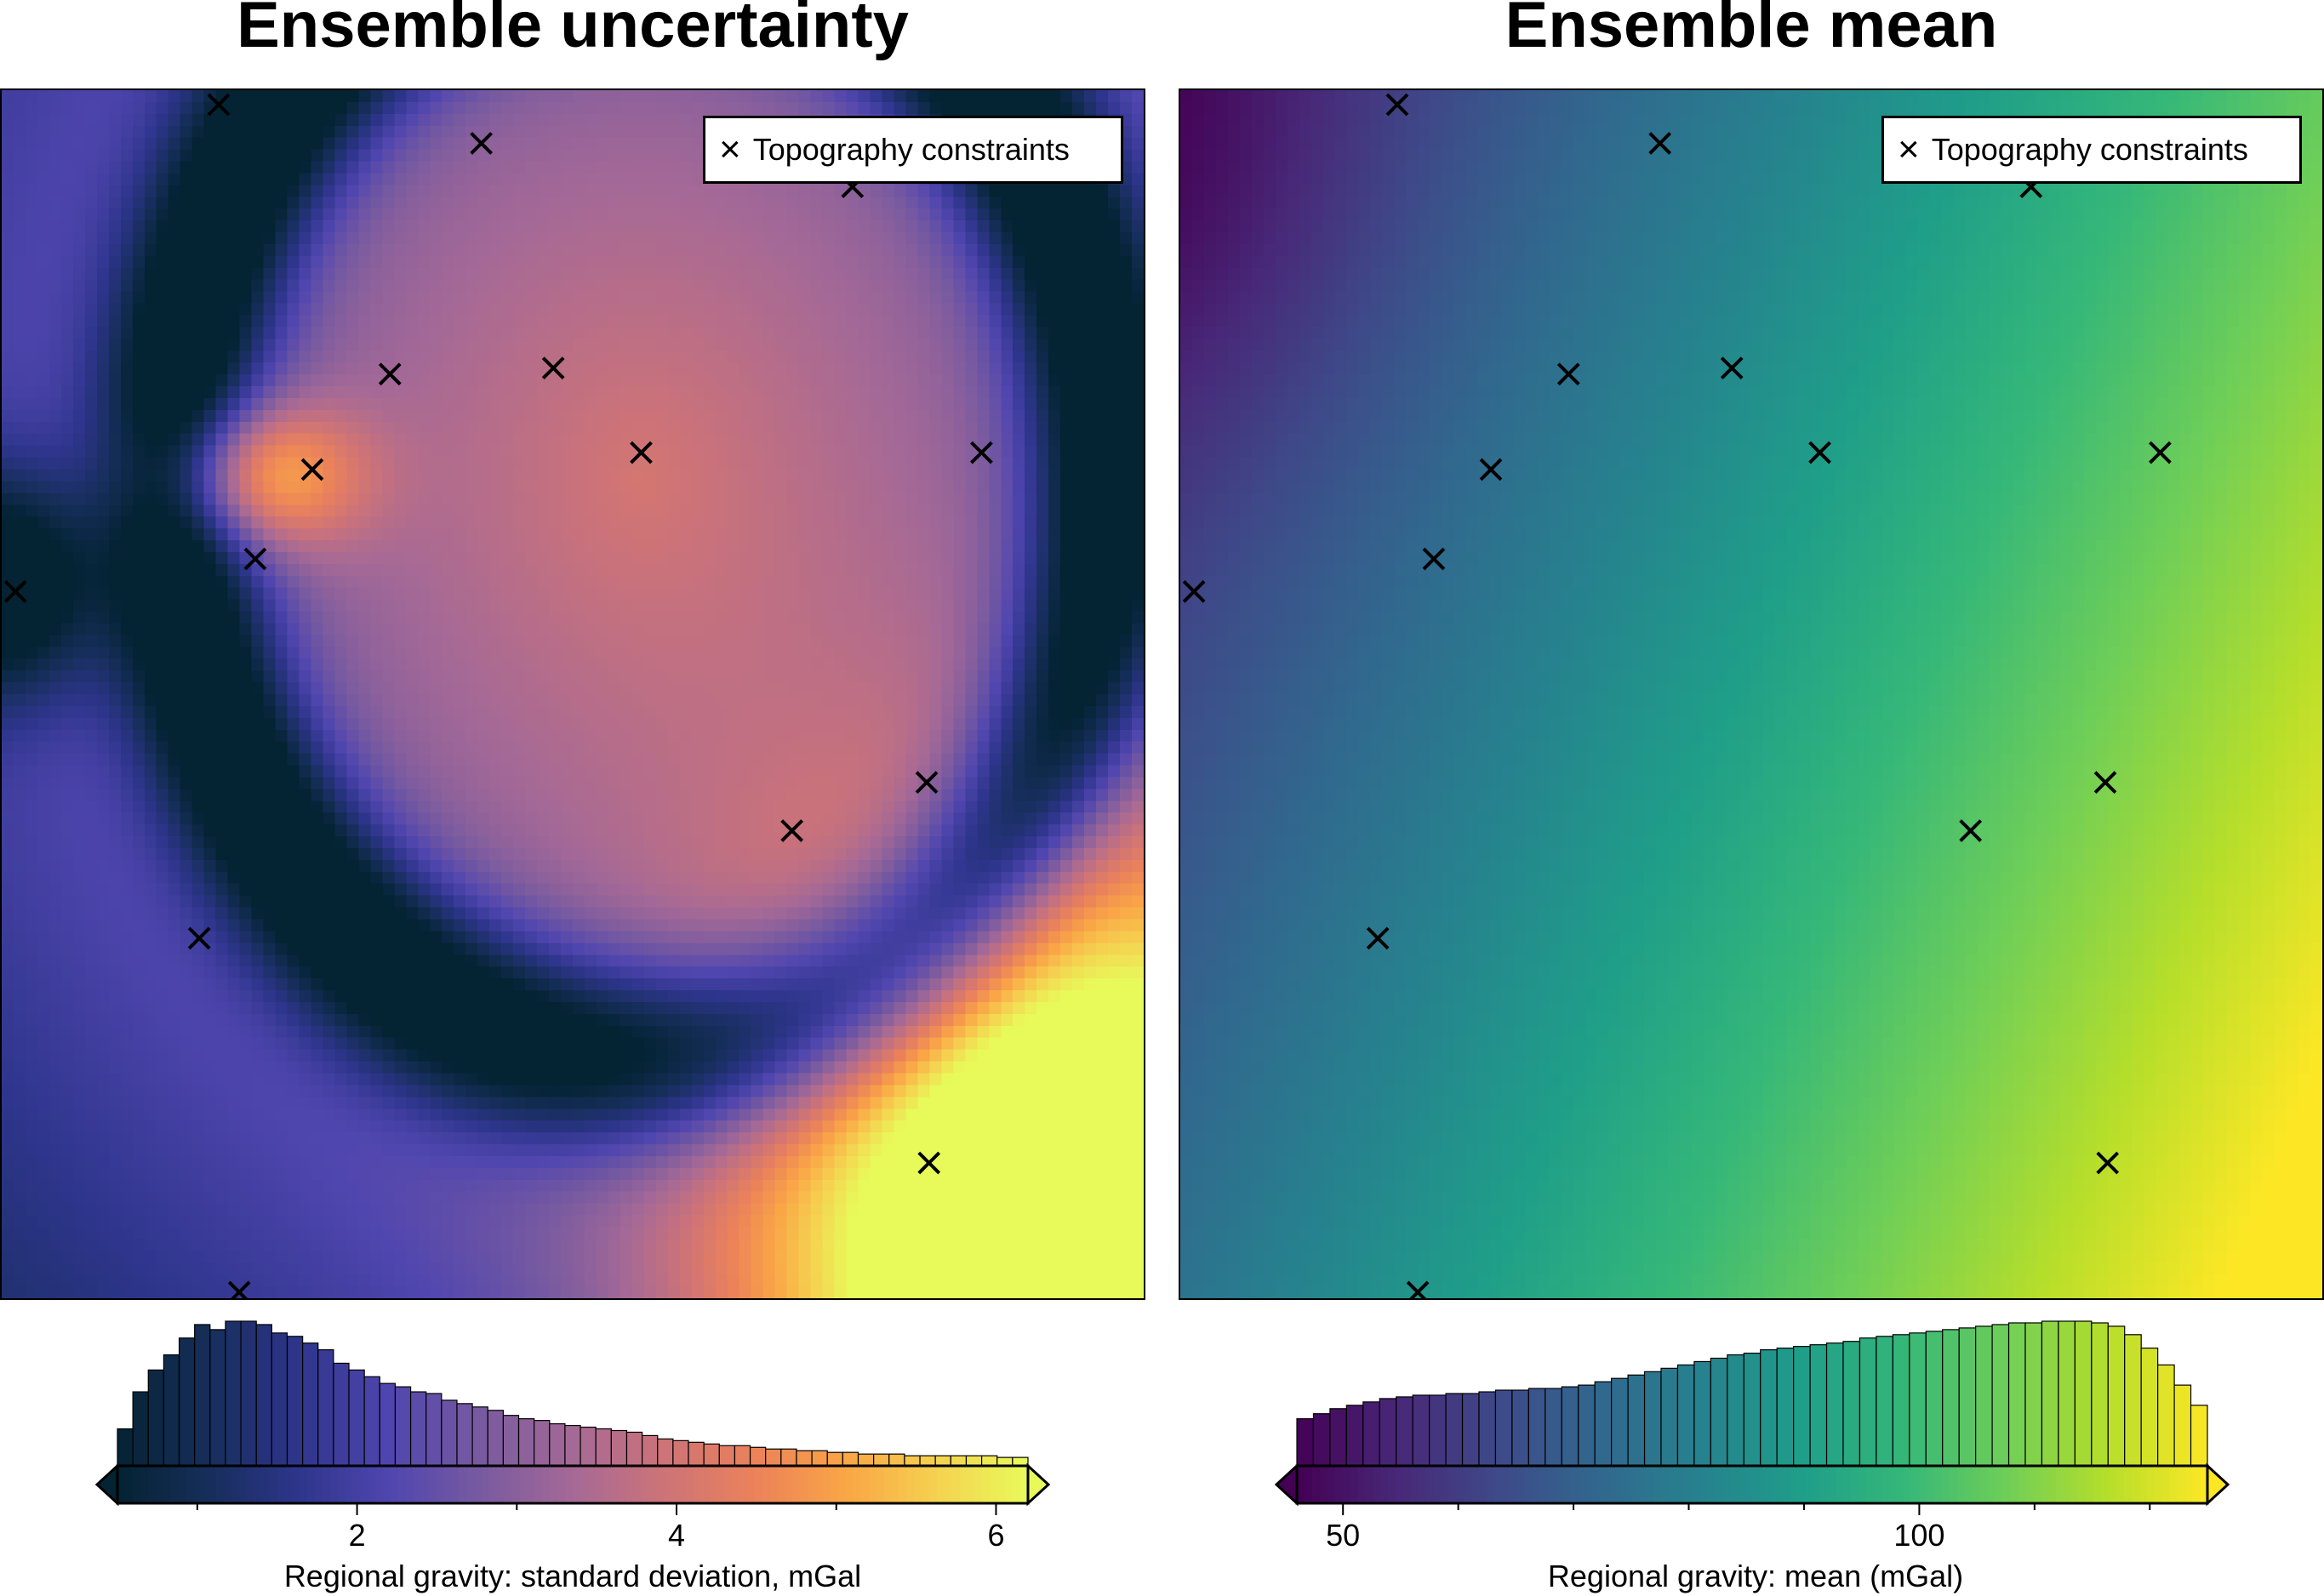 This screenshot has height=1596, width=2324. Describe the element at coordinates (2092, 150) in the screenshot. I see `mean-legend: × Topography constraints` at that location.